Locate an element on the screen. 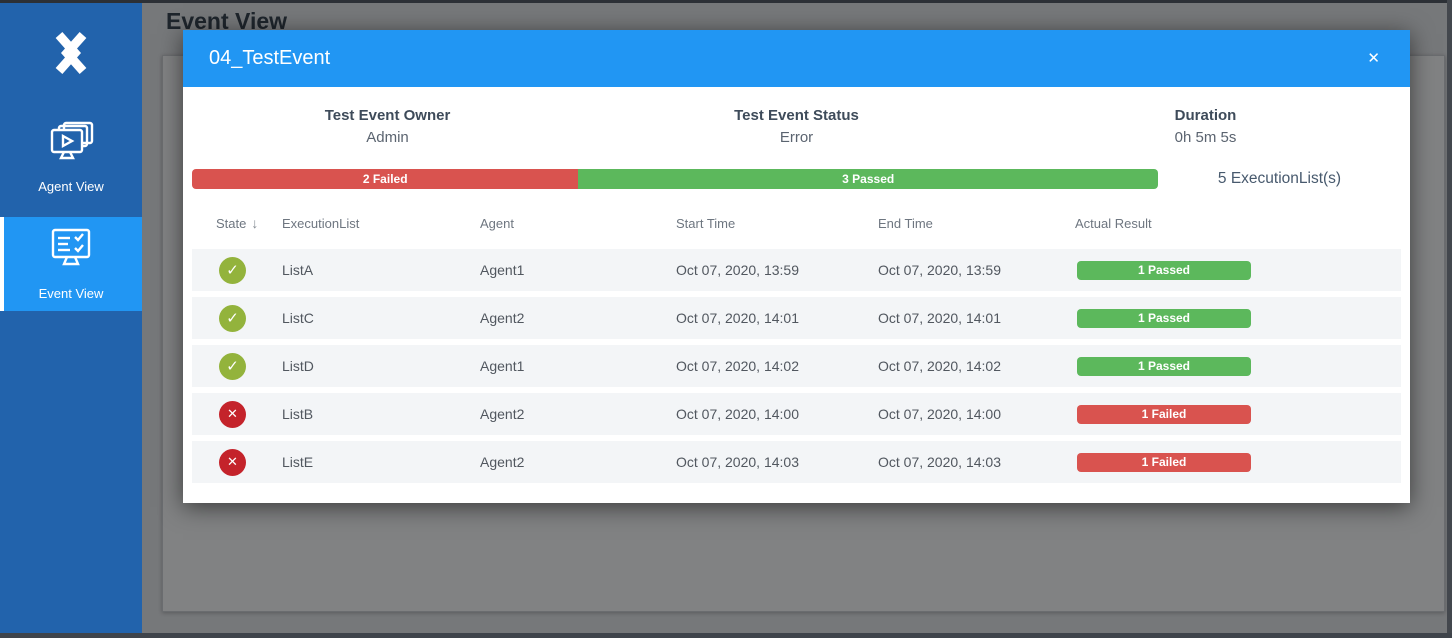  cell-start-time: Oct 07, 2020, 14:03 is located at coordinates (737, 462).